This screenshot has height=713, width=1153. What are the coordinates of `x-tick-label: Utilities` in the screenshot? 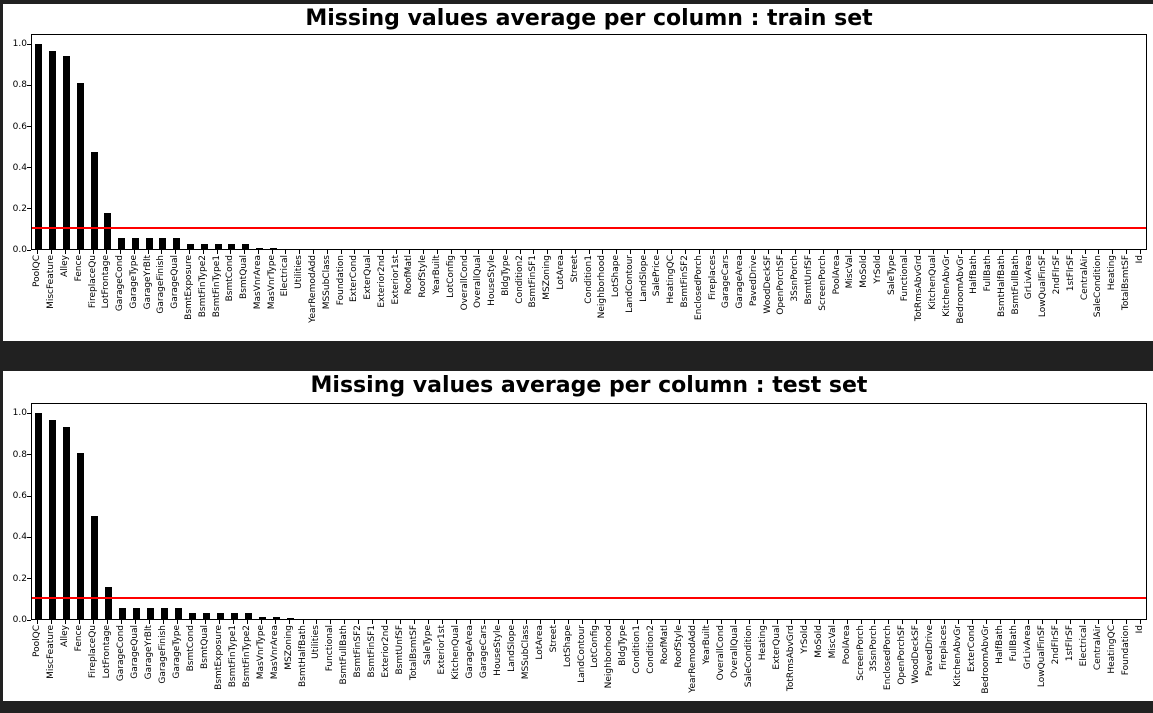 It's located at (299, 272).